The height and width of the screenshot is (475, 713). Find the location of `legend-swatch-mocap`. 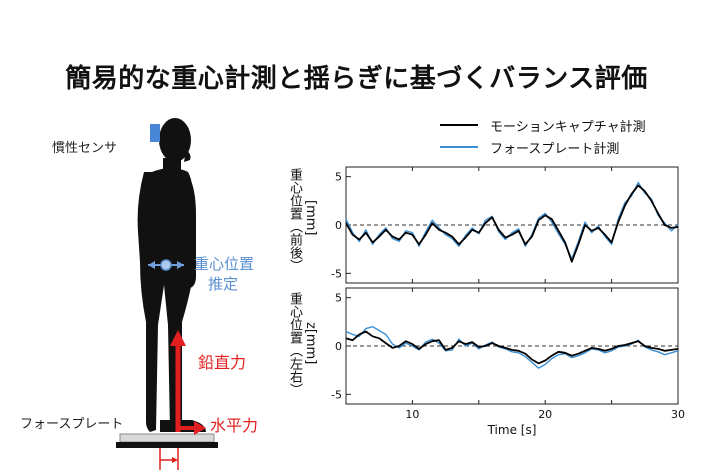

legend-swatch-mocap is located at coordinates (459, 125).